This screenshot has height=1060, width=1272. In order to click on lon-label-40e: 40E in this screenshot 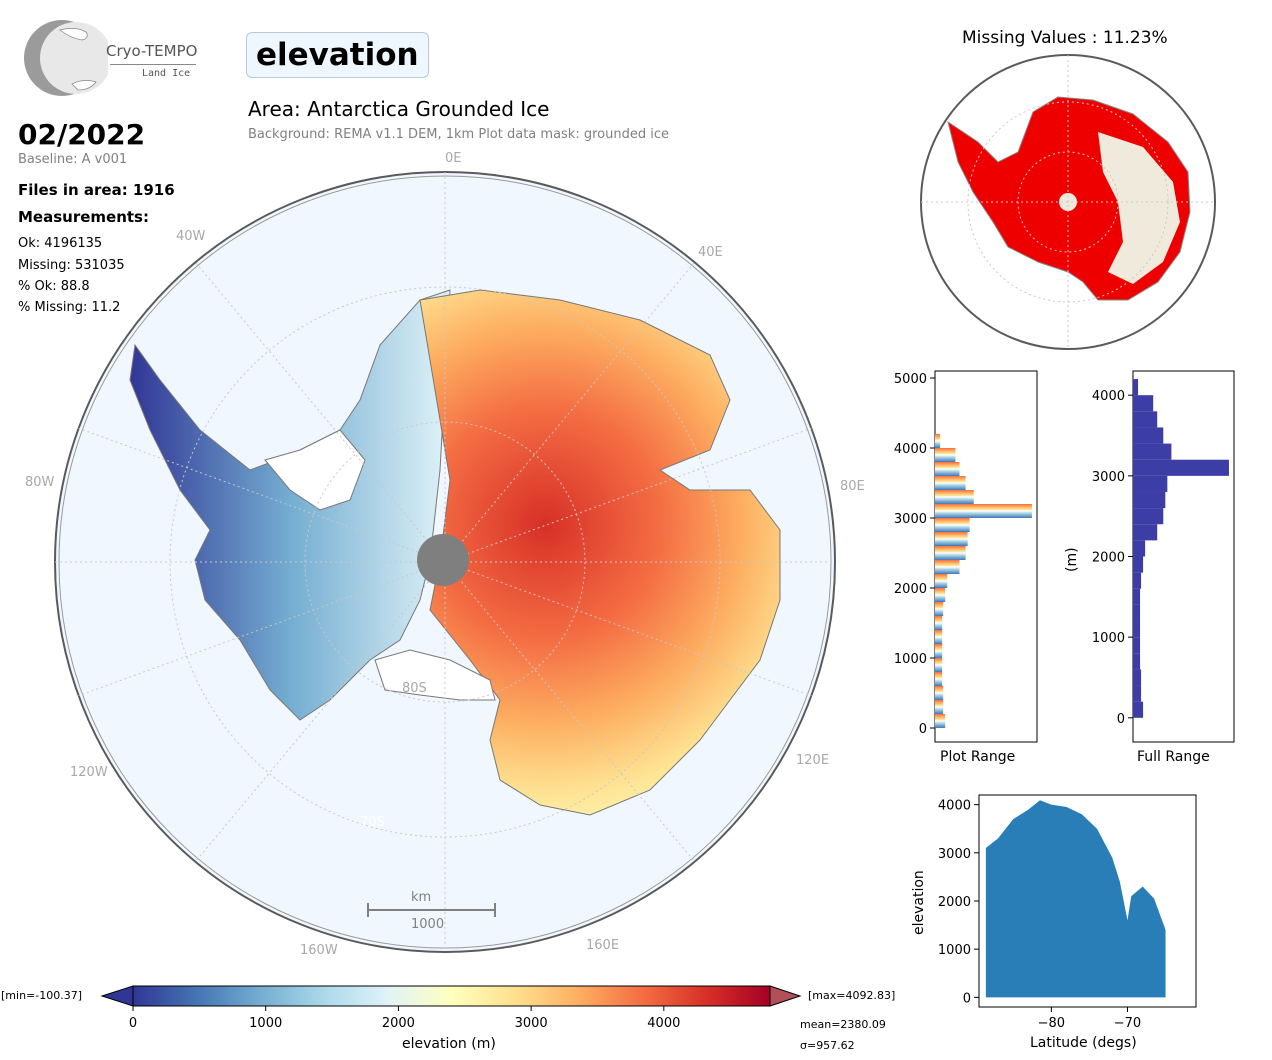, I will do `click(710, 252)`.